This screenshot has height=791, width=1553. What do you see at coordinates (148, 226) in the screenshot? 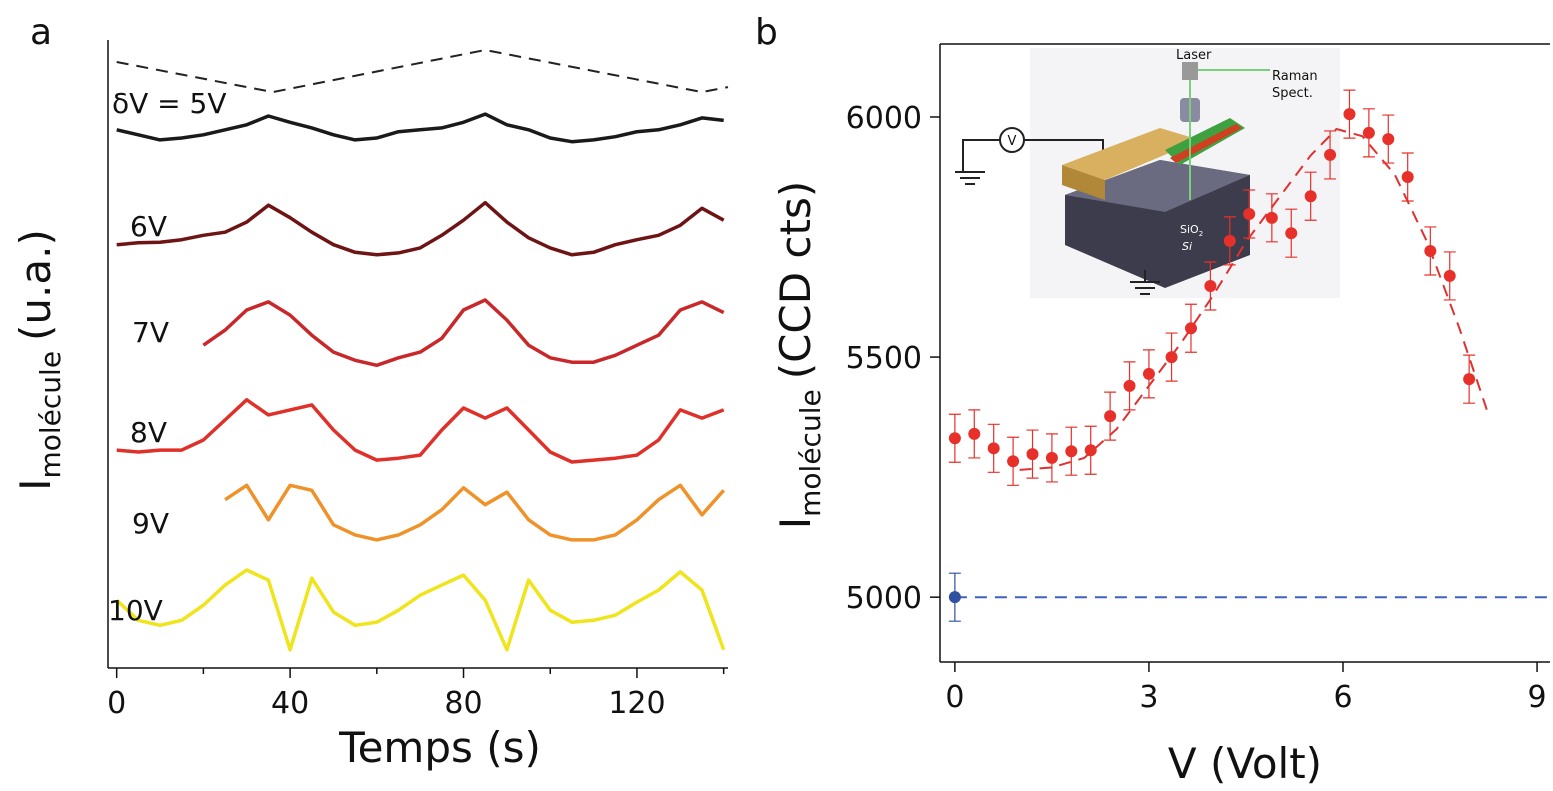
I see `series-label: 6V` at bounding box center [148, 226].